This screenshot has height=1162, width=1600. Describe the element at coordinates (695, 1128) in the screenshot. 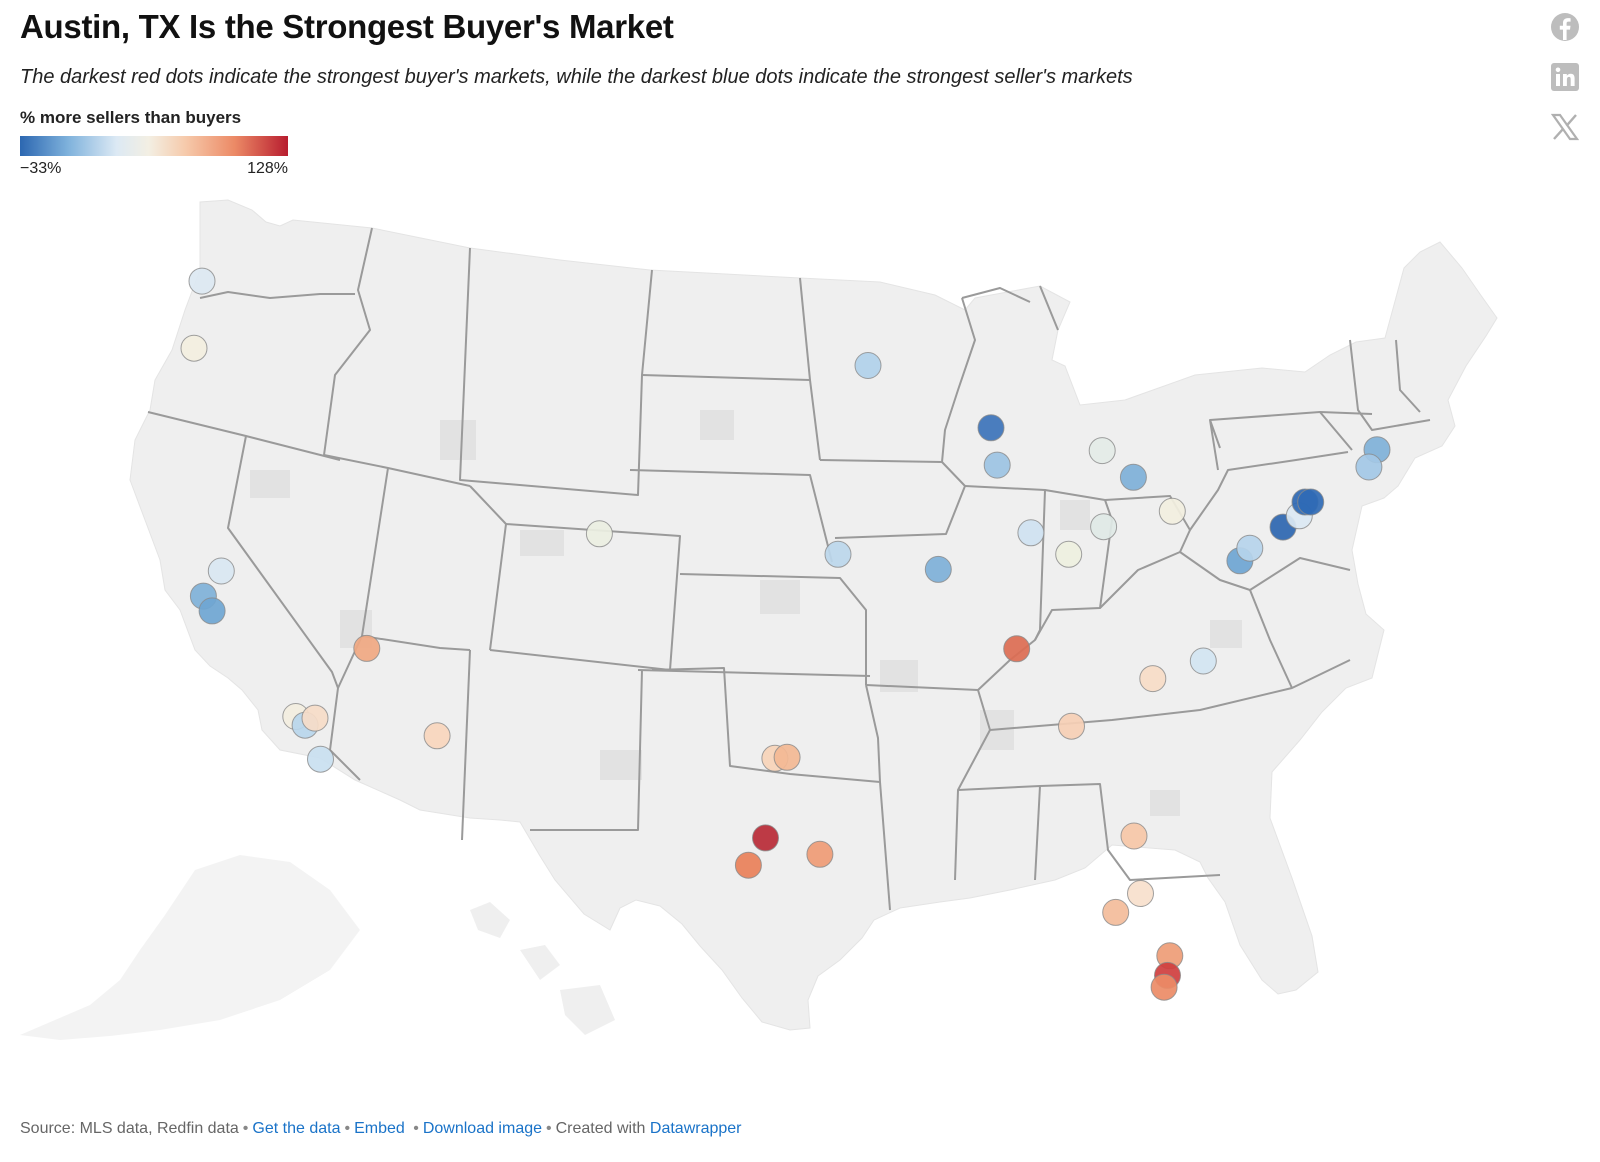

I see `datawrapper-link: Datawrapper` at that location.